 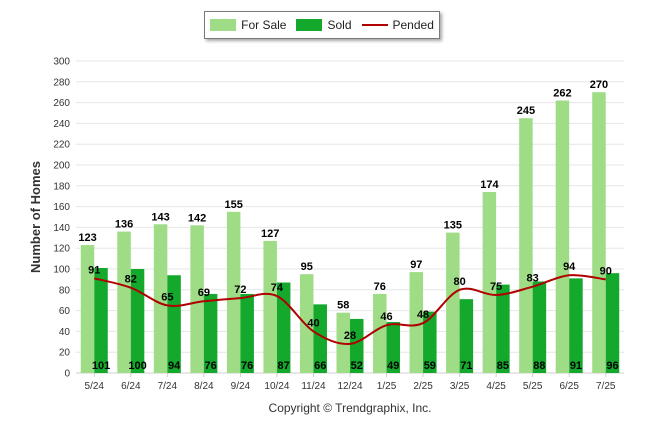 I want to click on data-label-sold: 59, so click(x=430, y=366).